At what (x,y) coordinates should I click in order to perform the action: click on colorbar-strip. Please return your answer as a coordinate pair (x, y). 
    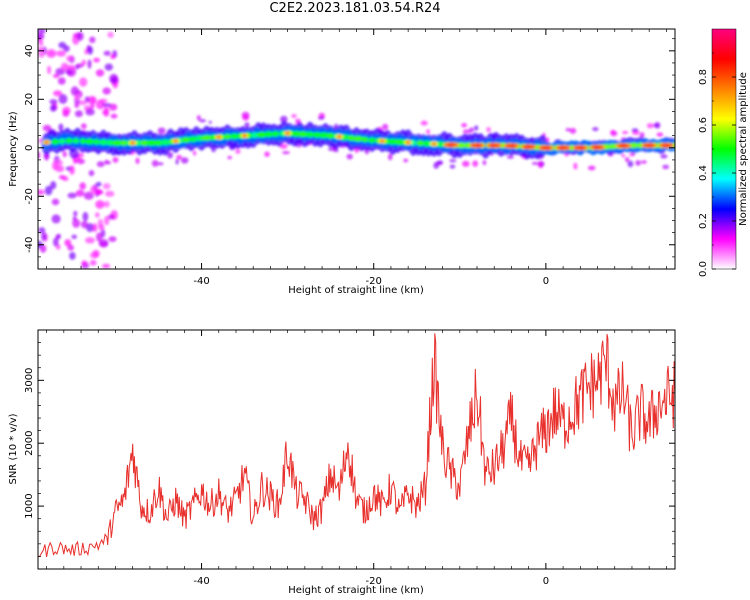
    Looking at the image, I should click on (724, 149).